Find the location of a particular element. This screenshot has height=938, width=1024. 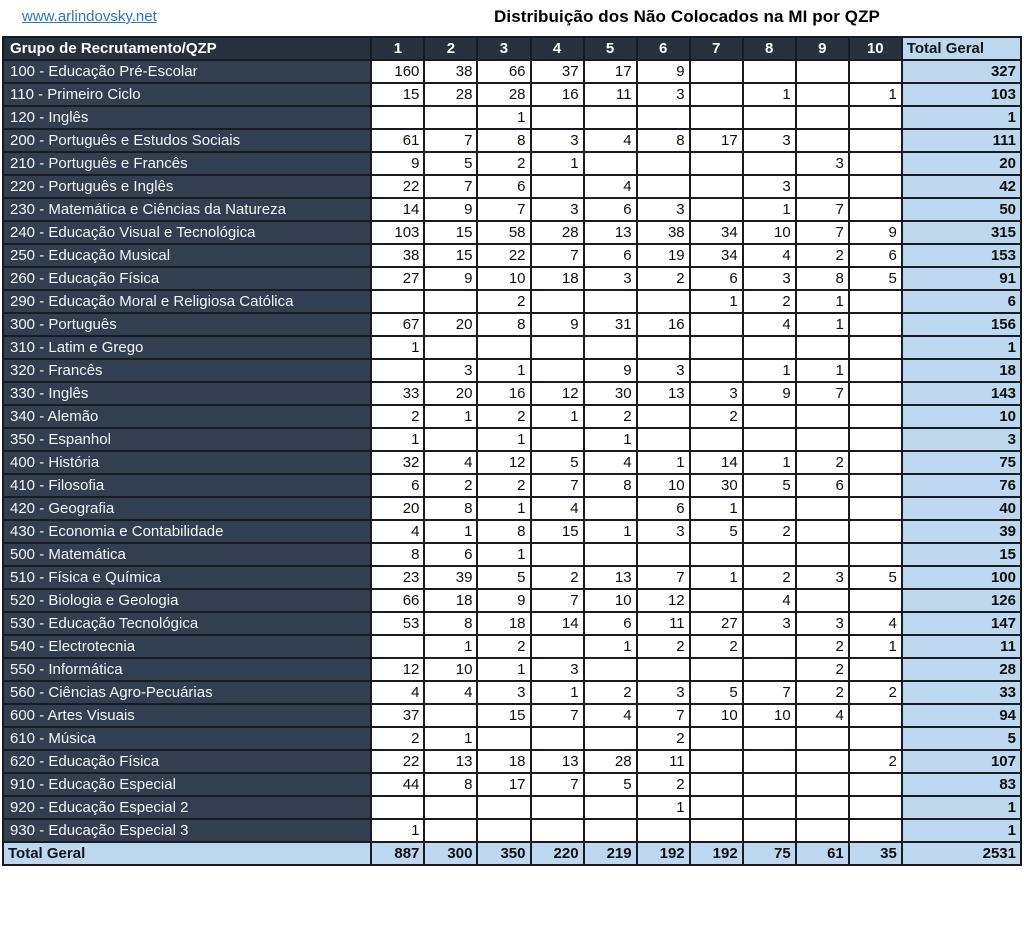

table-row: 550 - Informática 12 10 1 3 2 28 is located at coordinates (512, 669).